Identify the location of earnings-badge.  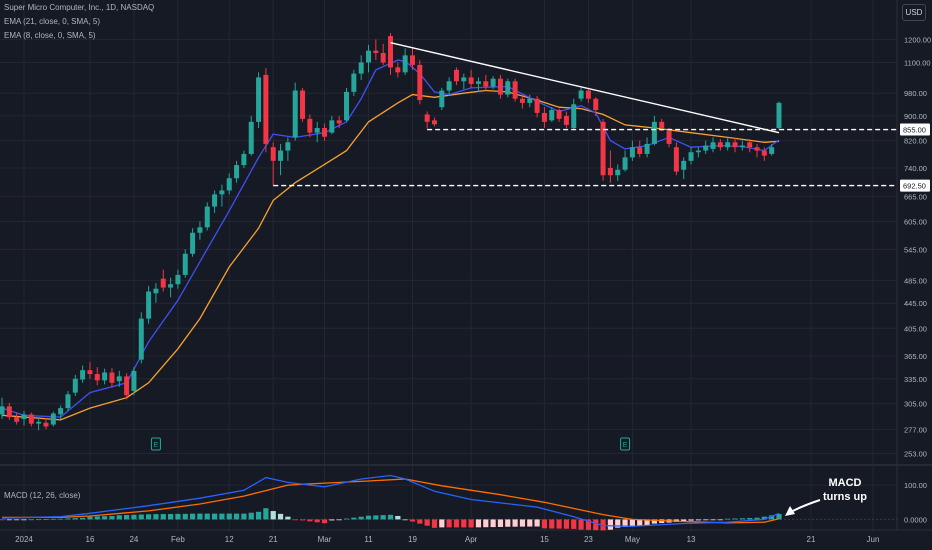
(155, 444).